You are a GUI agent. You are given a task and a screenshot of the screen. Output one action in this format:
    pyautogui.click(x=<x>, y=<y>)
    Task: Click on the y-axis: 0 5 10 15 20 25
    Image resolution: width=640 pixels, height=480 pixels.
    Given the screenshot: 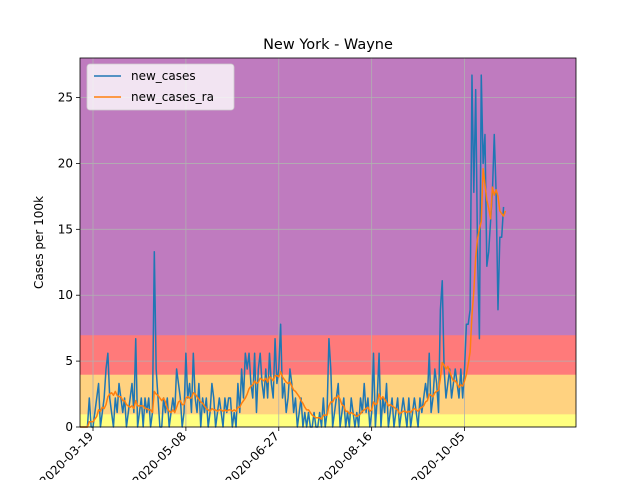 What is the action you would take?
    pyautogui.click(x=69, y=262)
    